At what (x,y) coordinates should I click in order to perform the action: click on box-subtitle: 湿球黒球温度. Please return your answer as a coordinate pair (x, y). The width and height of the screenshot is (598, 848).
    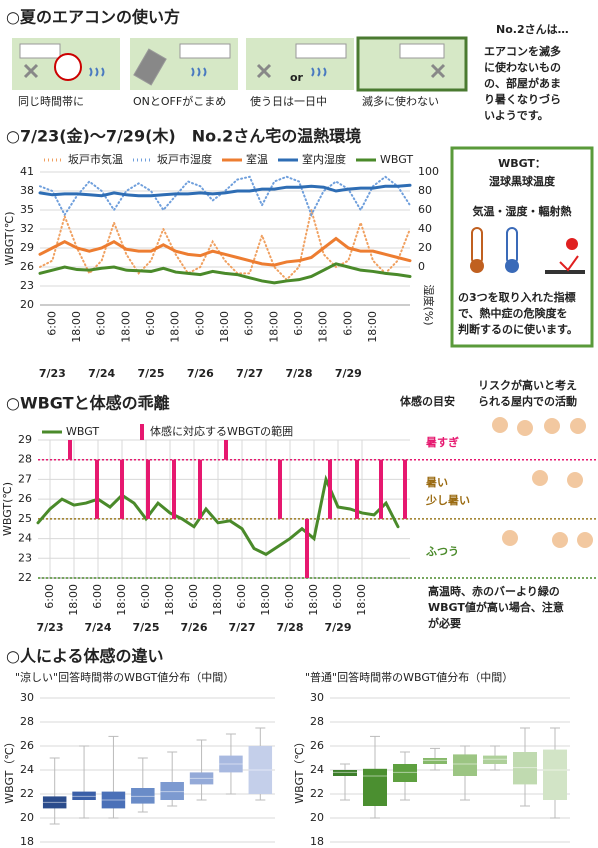
    Looking at the image, I should click on (522, 181).